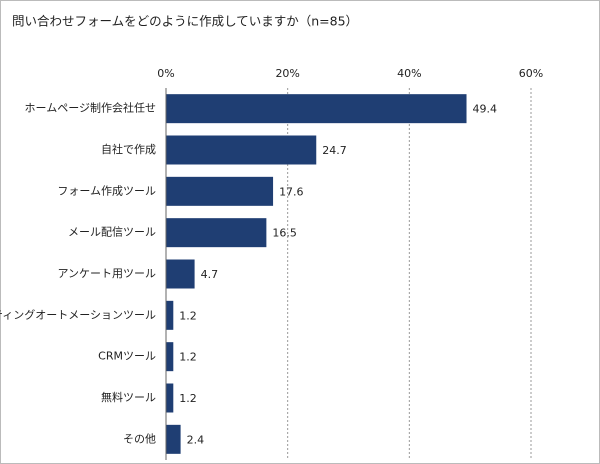 Image resolution: width=600 pixels, height=464 pixels. Describe the element at coordinates (287, 73) in the screenshot. I see `x-tick-label: 20%` at that location.